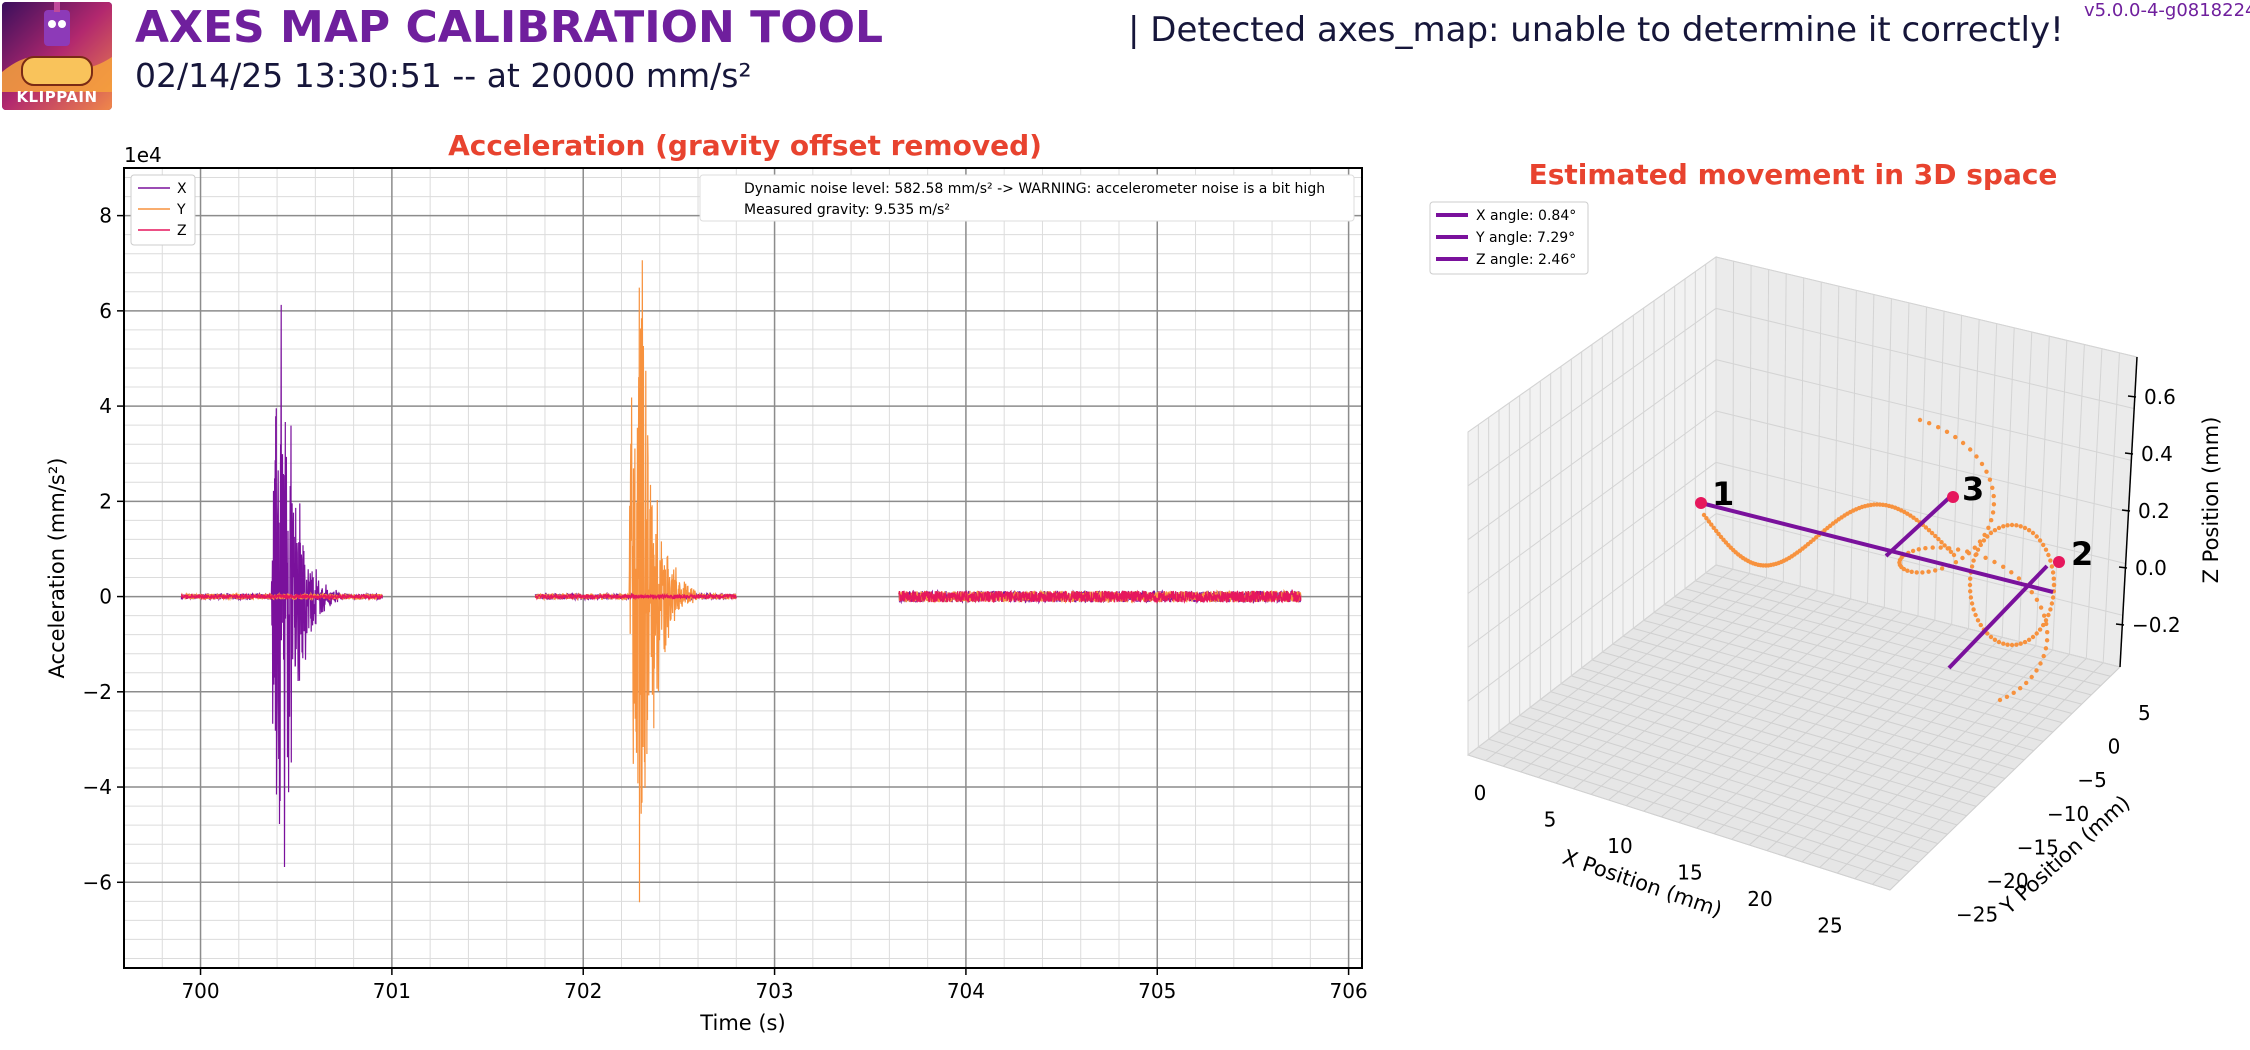 The width and height of the screenshot is (2250, 1050). Describe the element at coordinates (97, 787) in the screenshot. I see `y-tick-label: −4` at that location.